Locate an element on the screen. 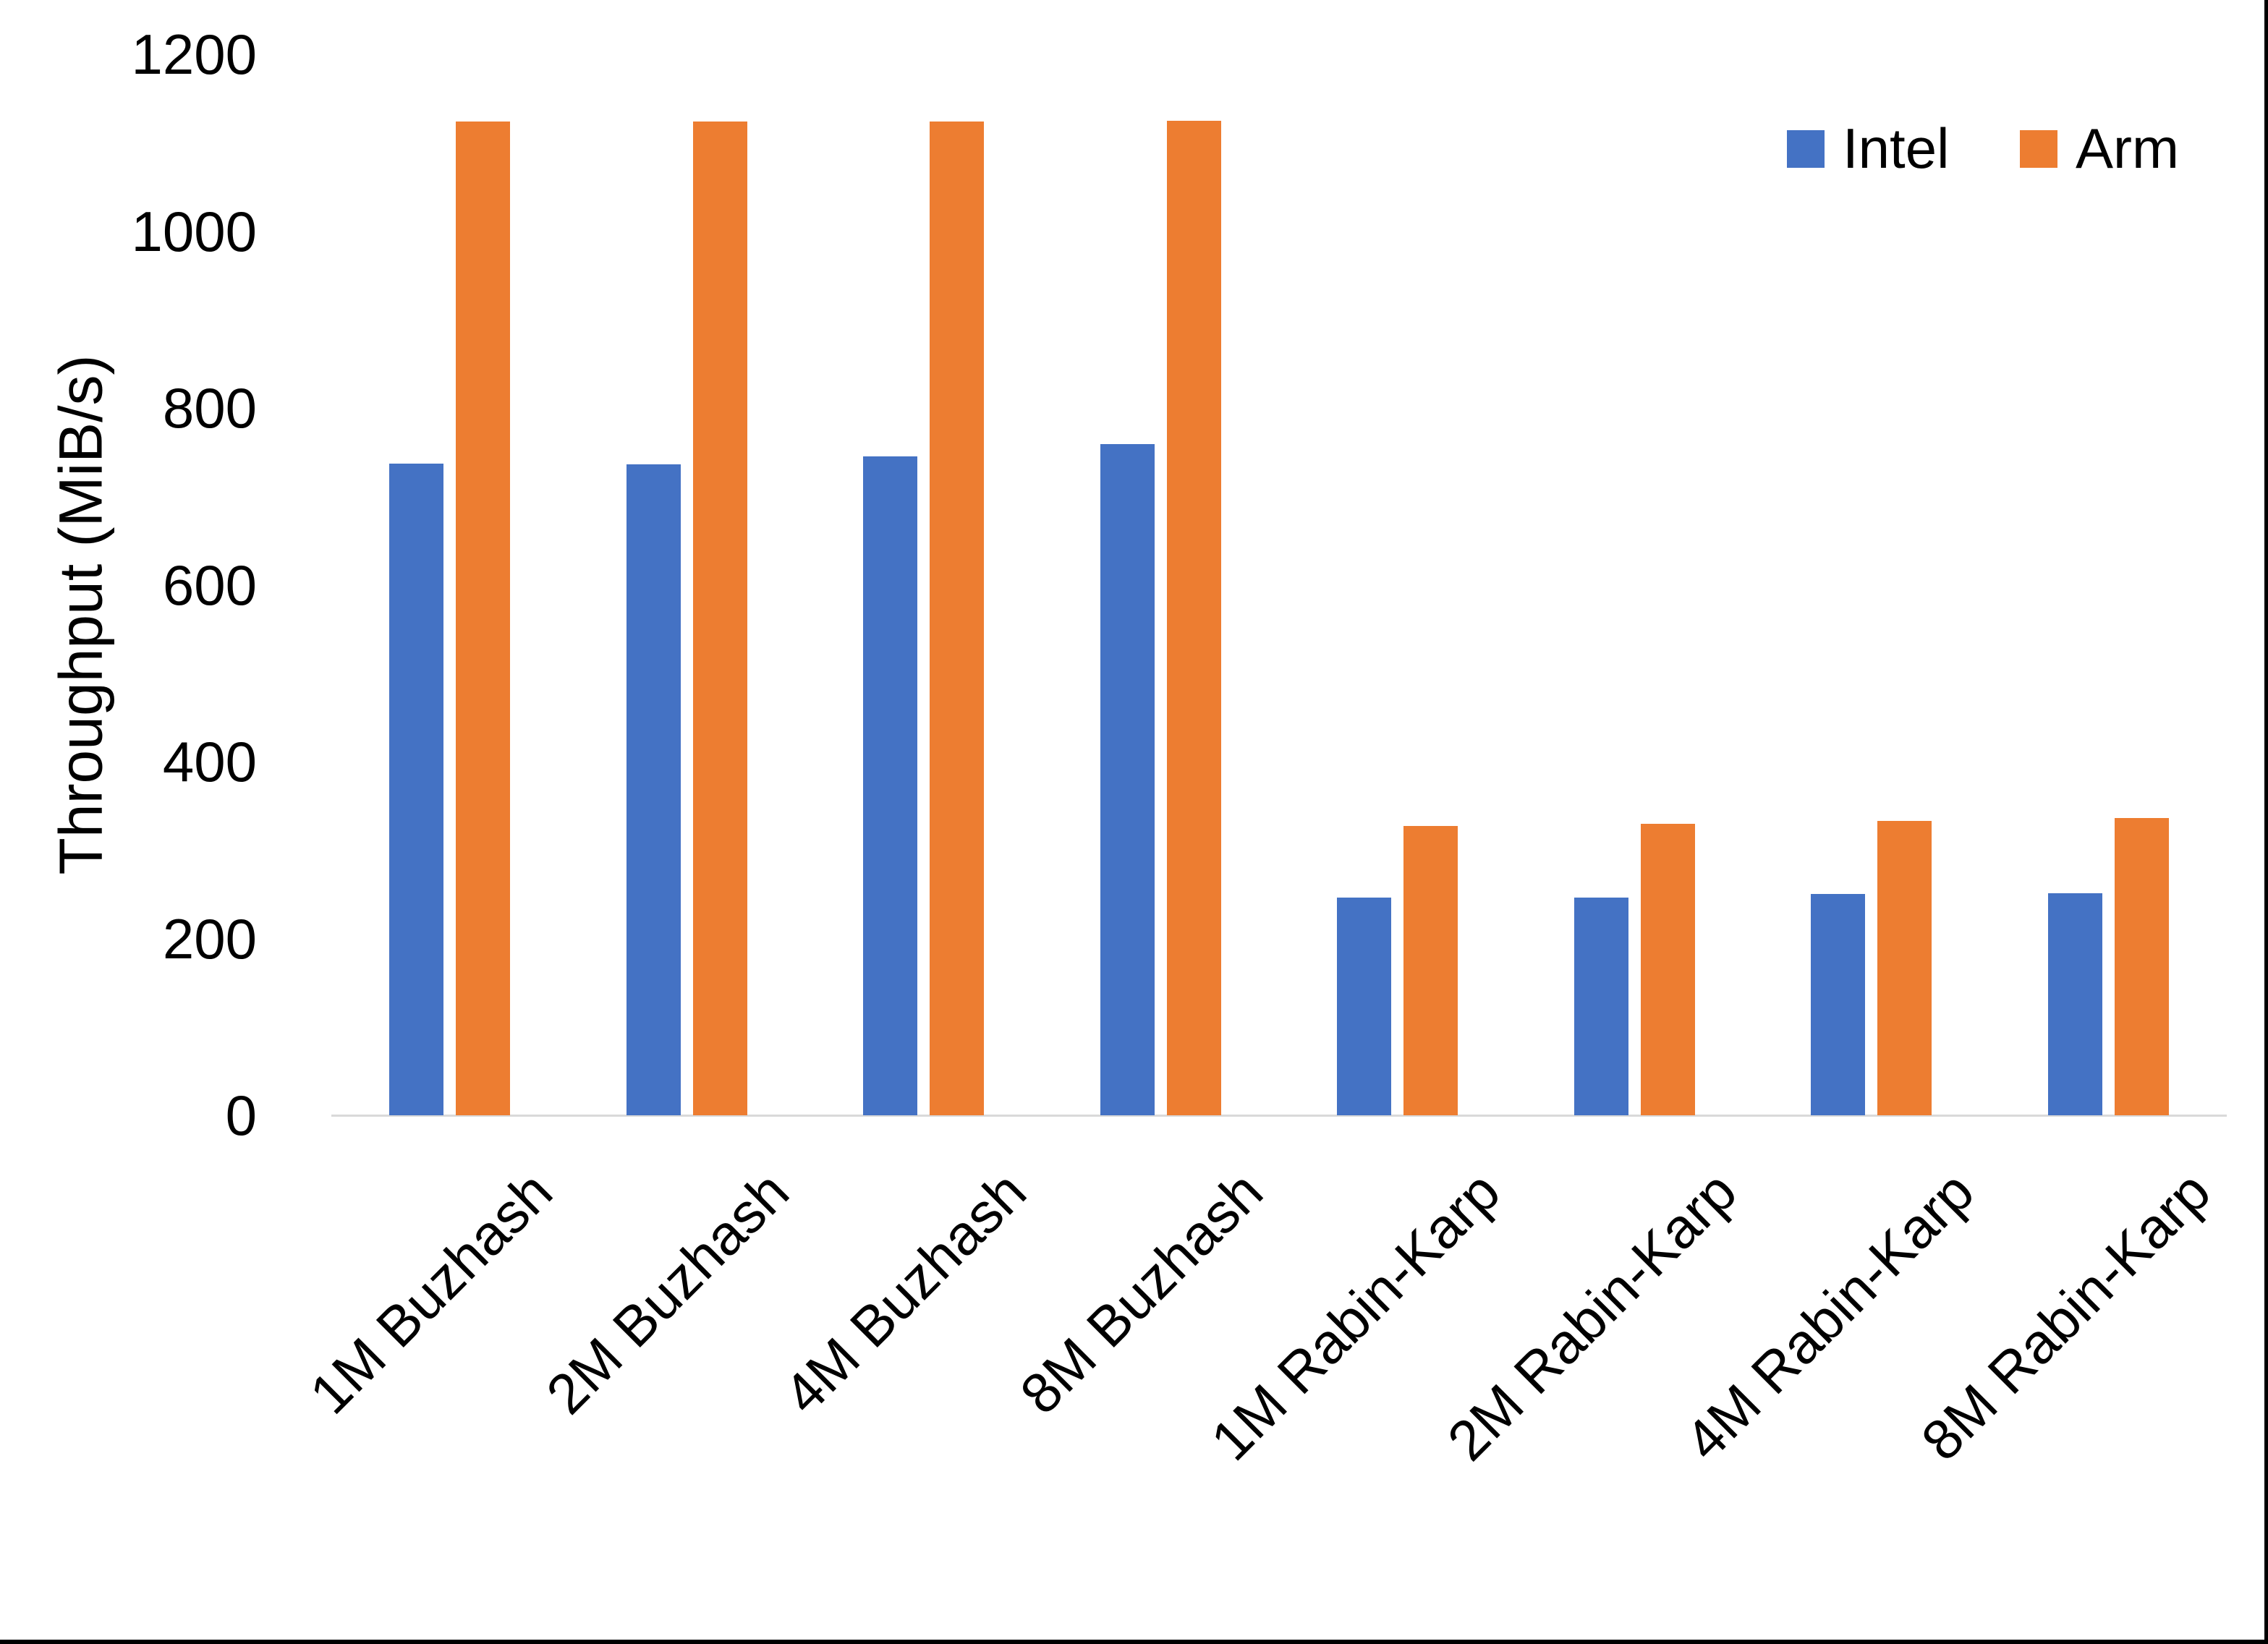 This screenshot has width=2268, height=1644. screenshot-right-edge is located at coordinates (2266, 822).